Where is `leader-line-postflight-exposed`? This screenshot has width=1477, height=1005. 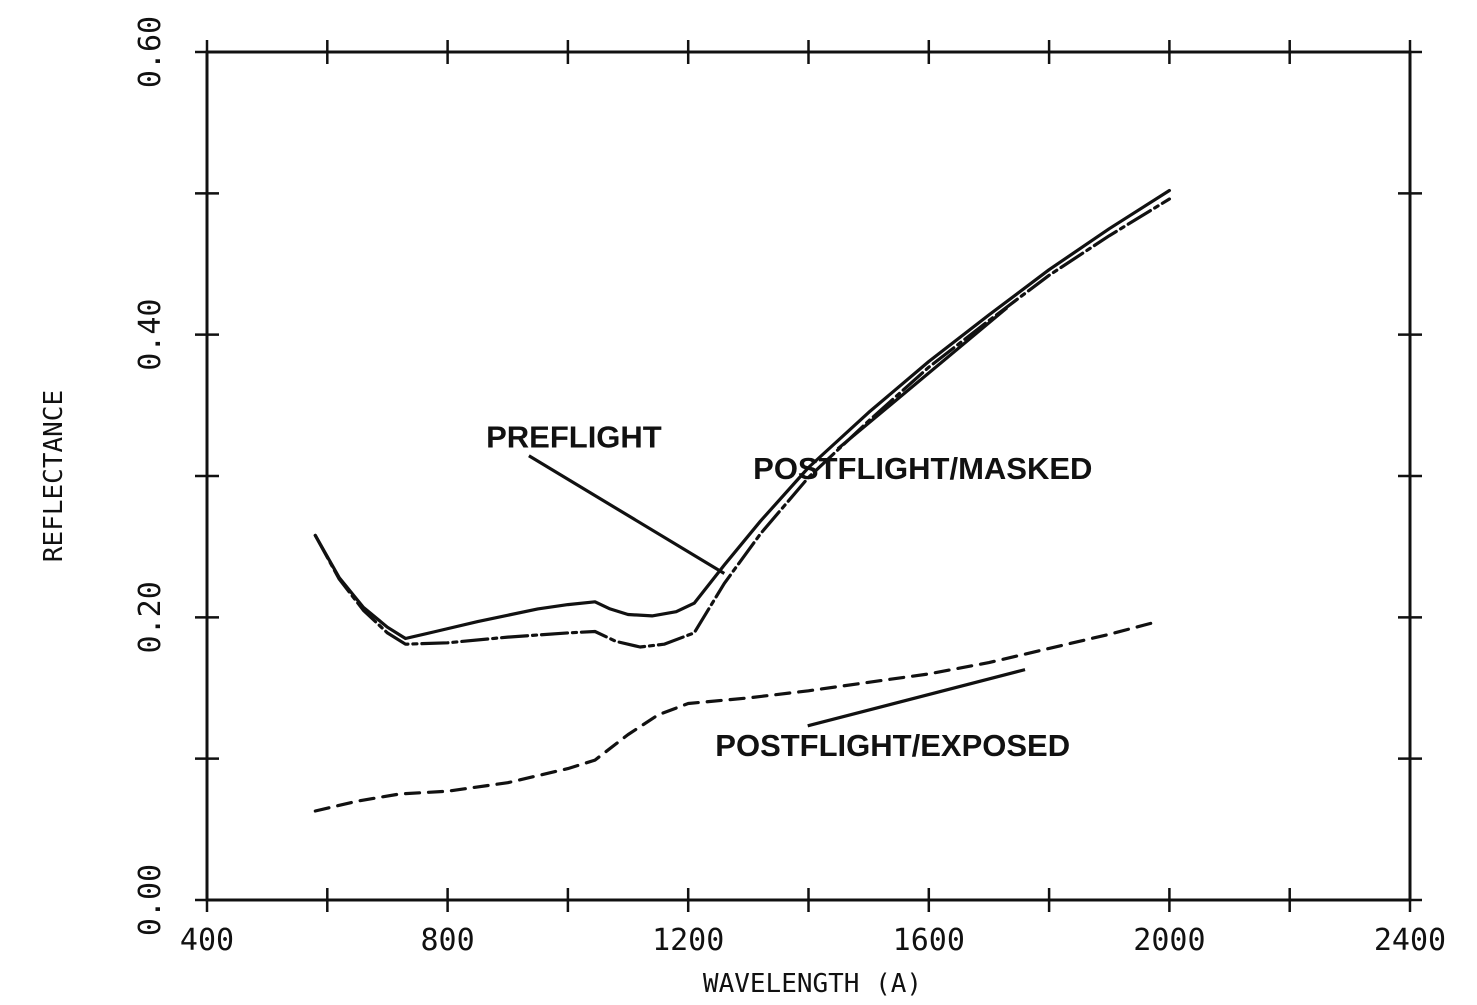
leader-line-postflight-exposed is located at coordinates (916, 698).